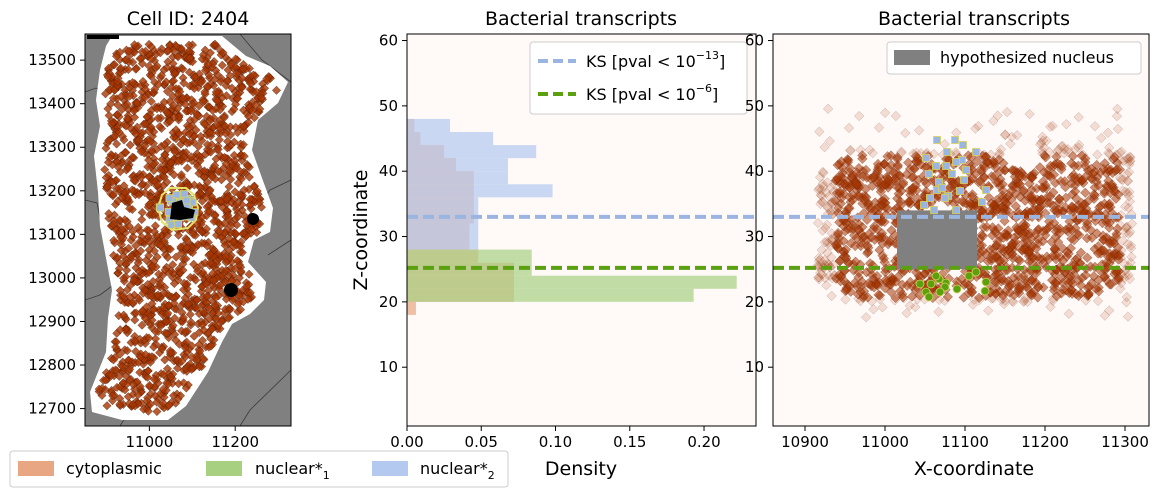  I want to click on panel1-nucleus-core, so click(182, 210).